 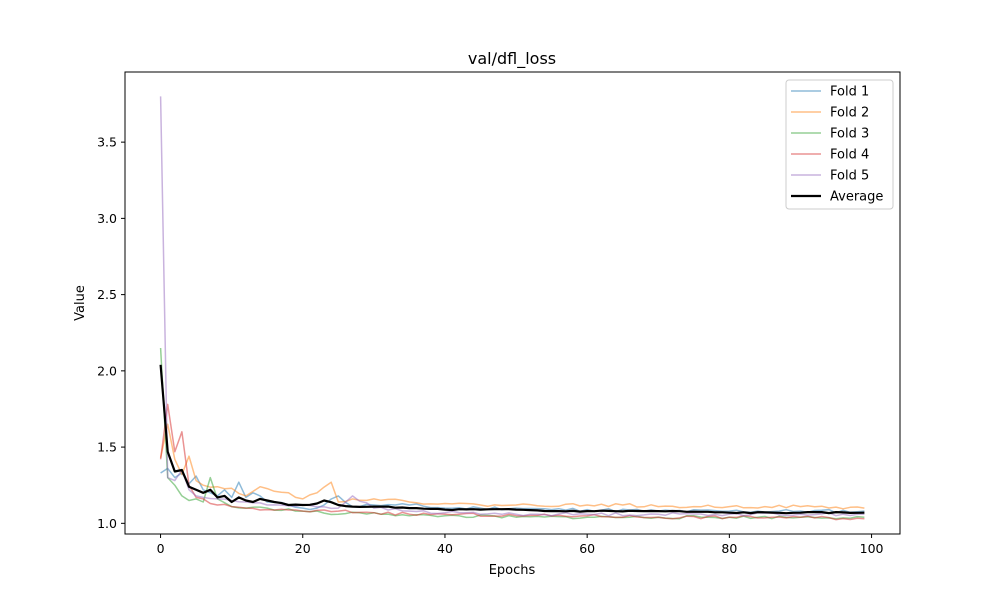 I want to click on chart-title: val/dfl_loss, so click(x=512, y=59).